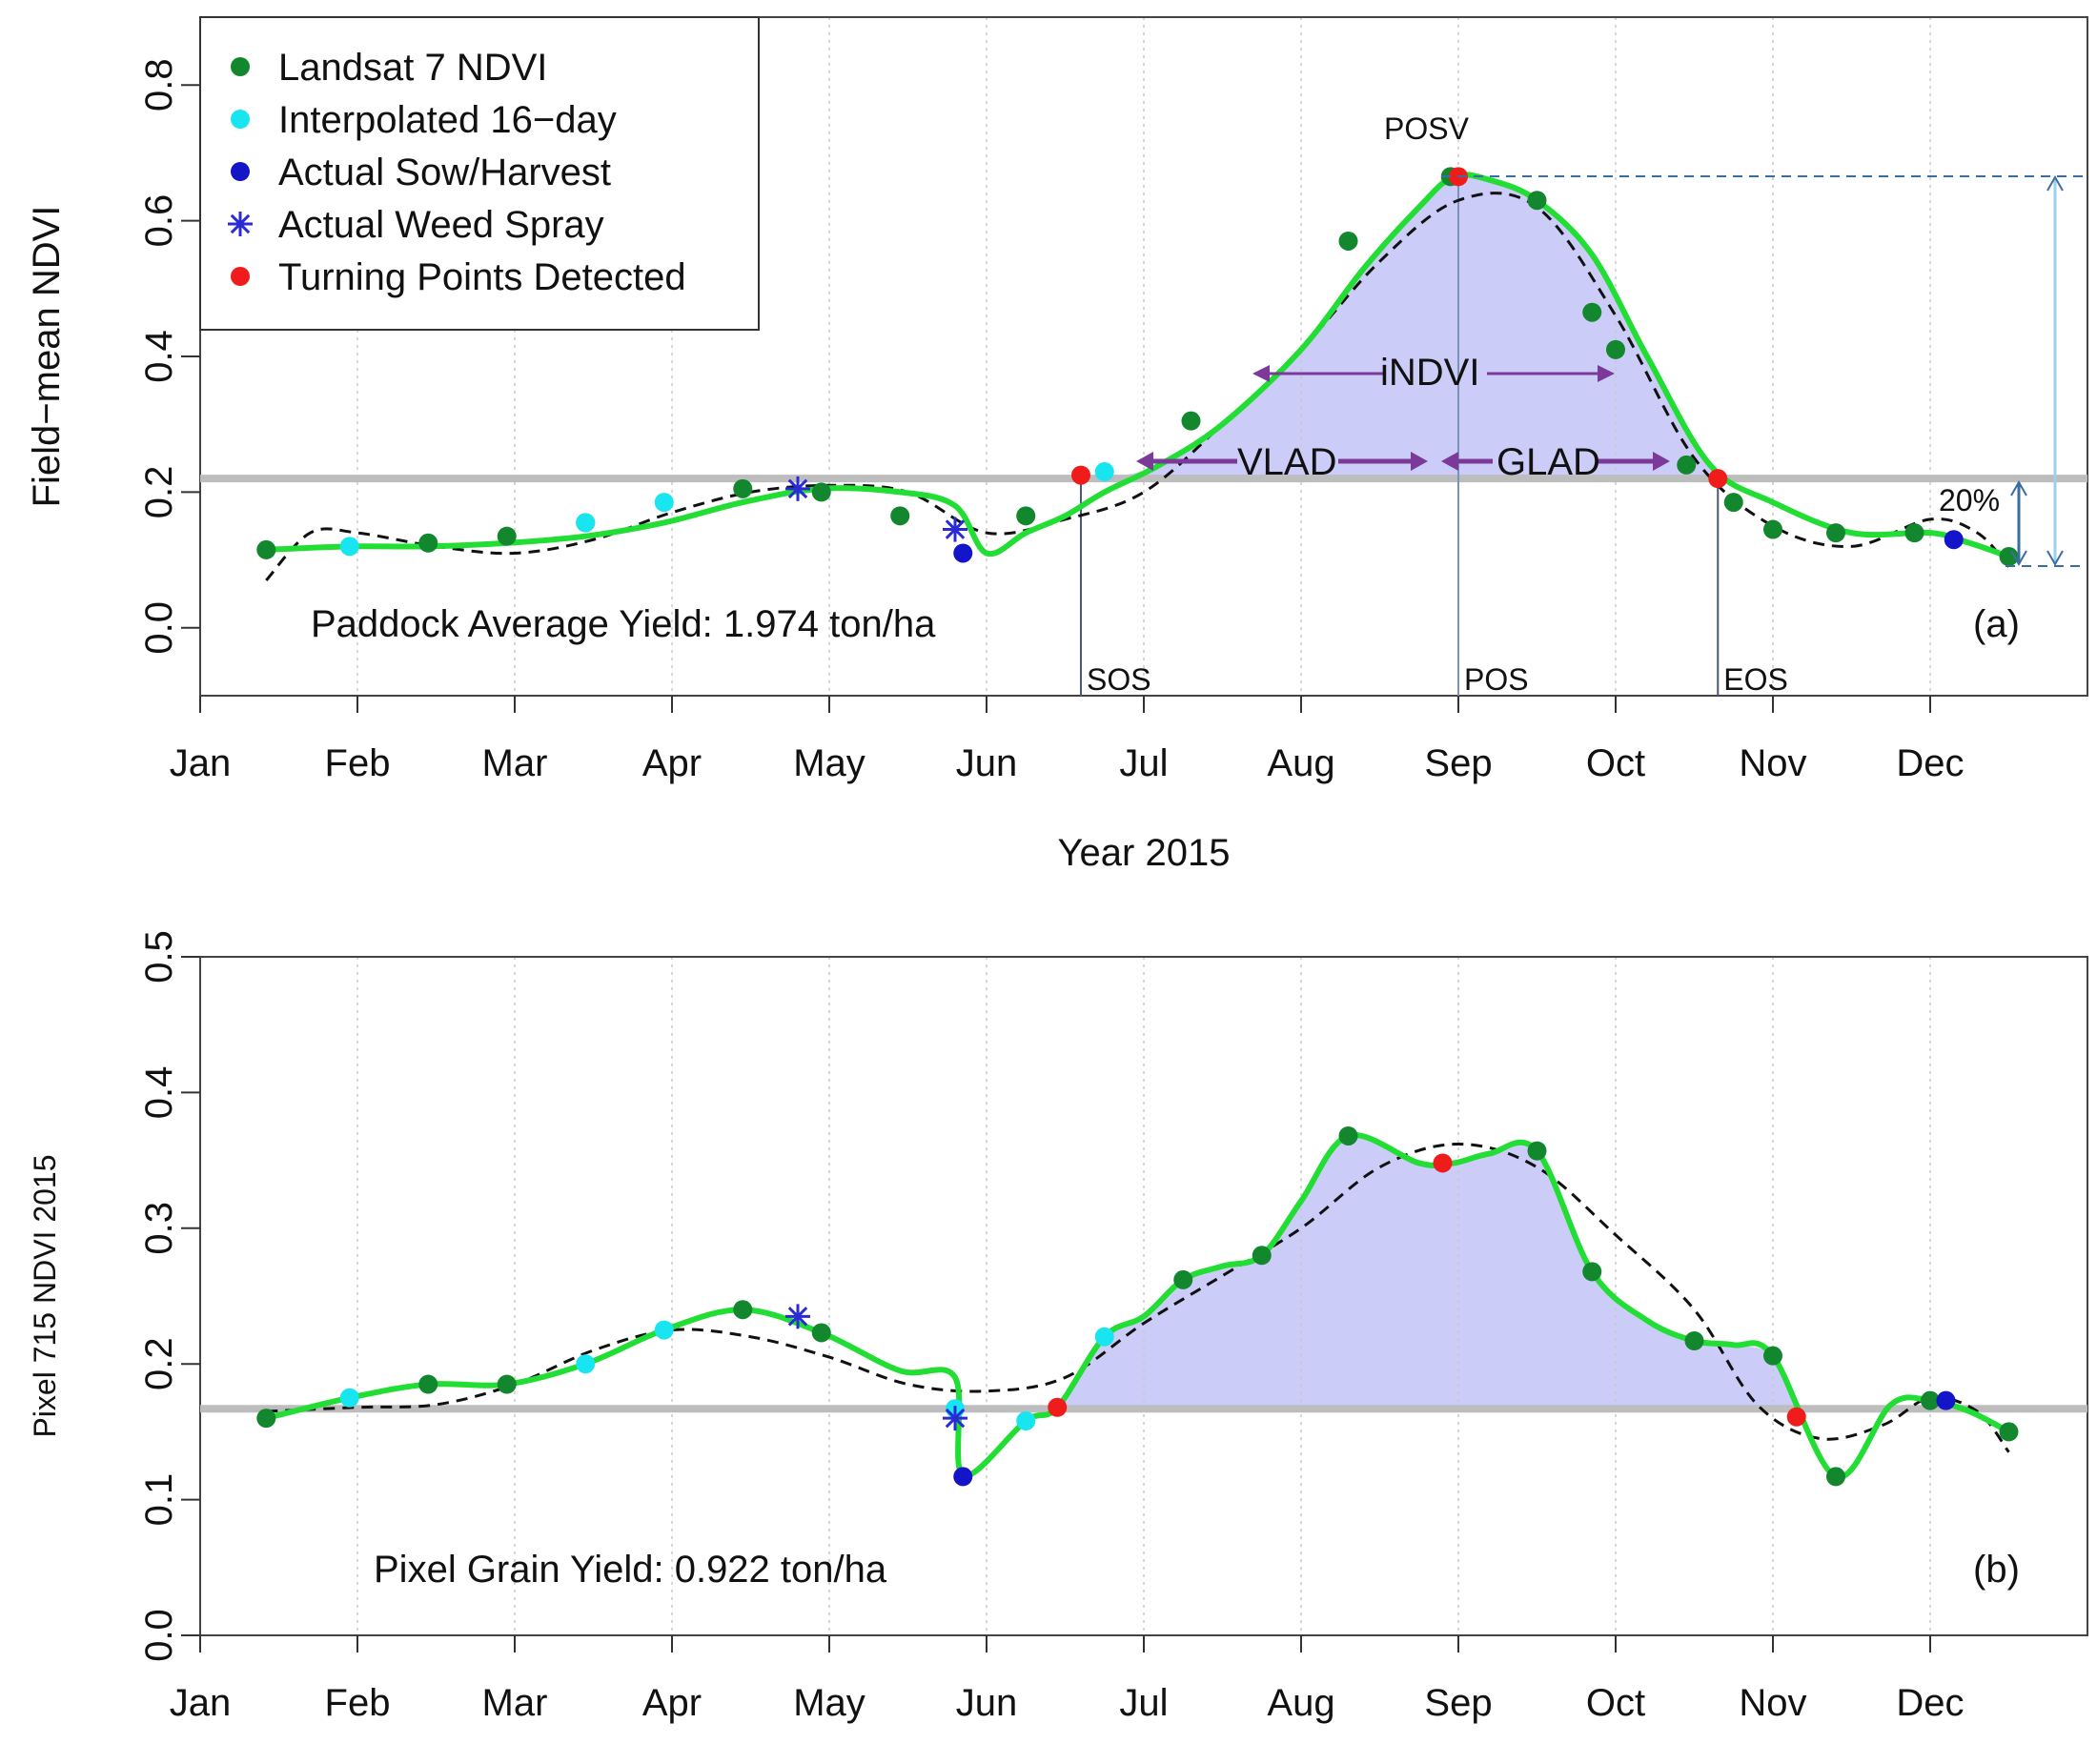 The height and width of the screenshot is (1764, 2097). What do you see at coordinates (159, 357) in the screenshot?
I see `y-tick-label: 0.4` at bounding box center [159, 357].